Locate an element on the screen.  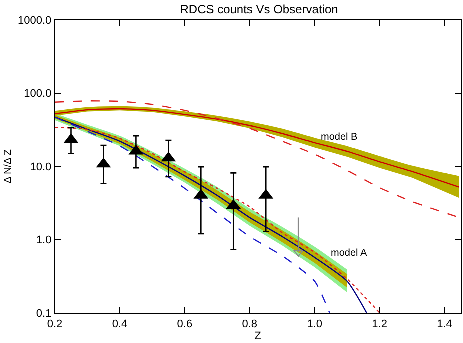
x-tick-label: 0.8 is located at coordinates (250, 324).